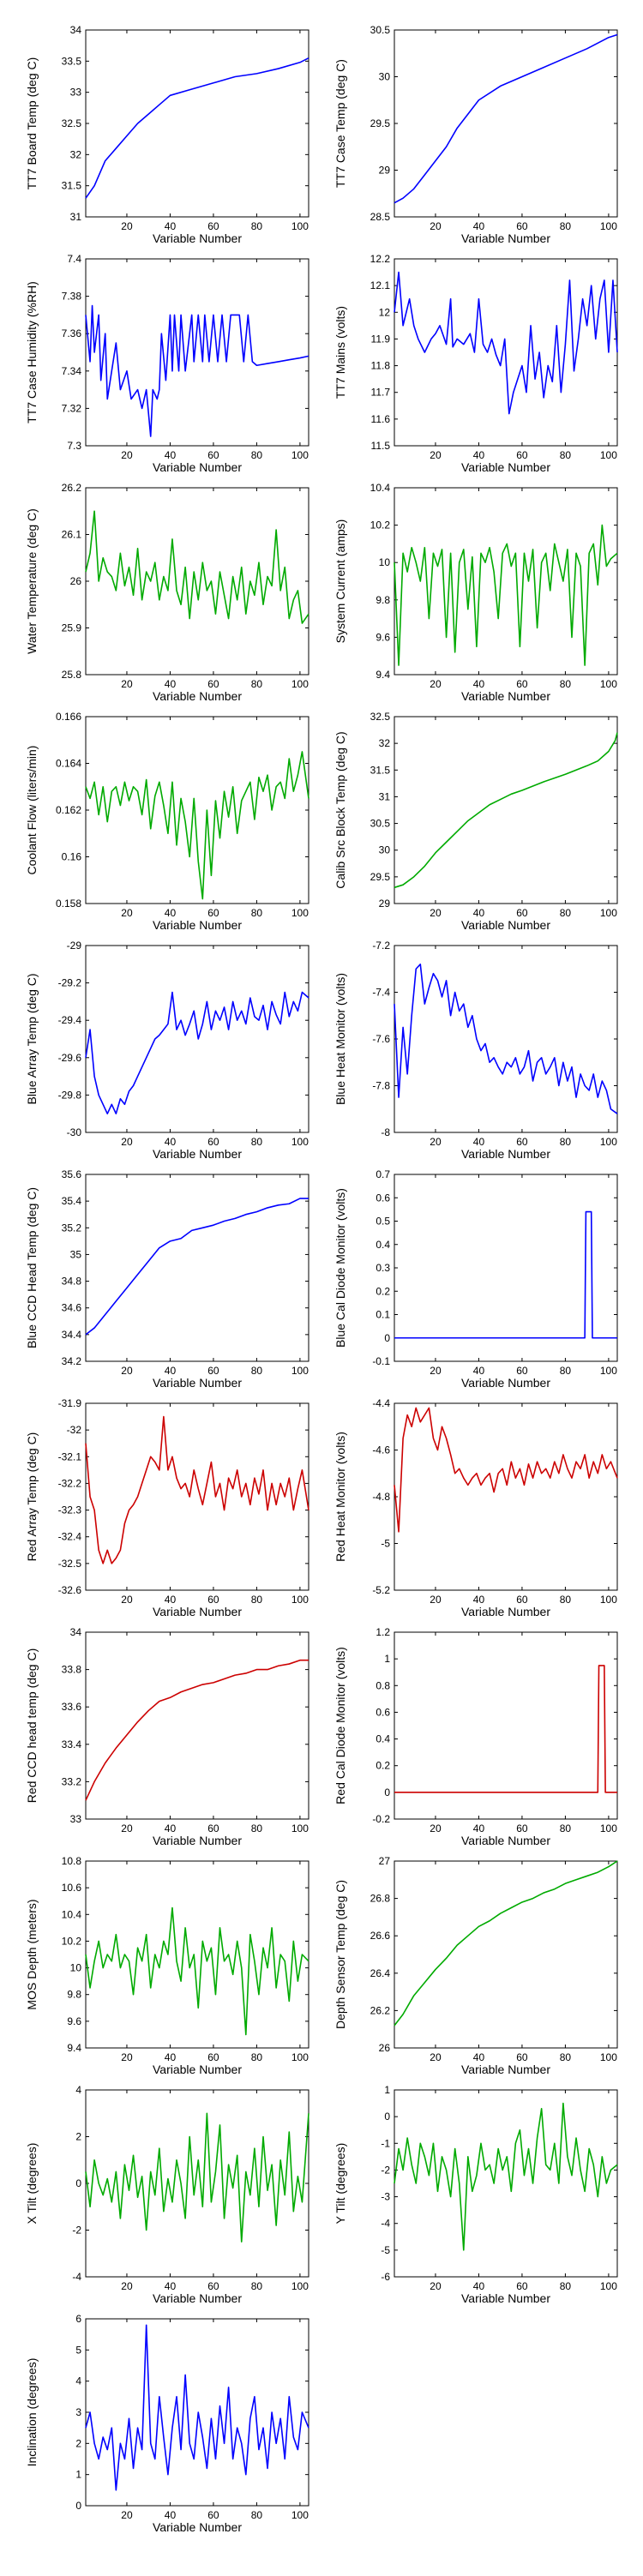  What do you see at coordinates (387, 2090) in the screenshot?
I see `y-tick-label: 1` at bounding box center [387, 2090].